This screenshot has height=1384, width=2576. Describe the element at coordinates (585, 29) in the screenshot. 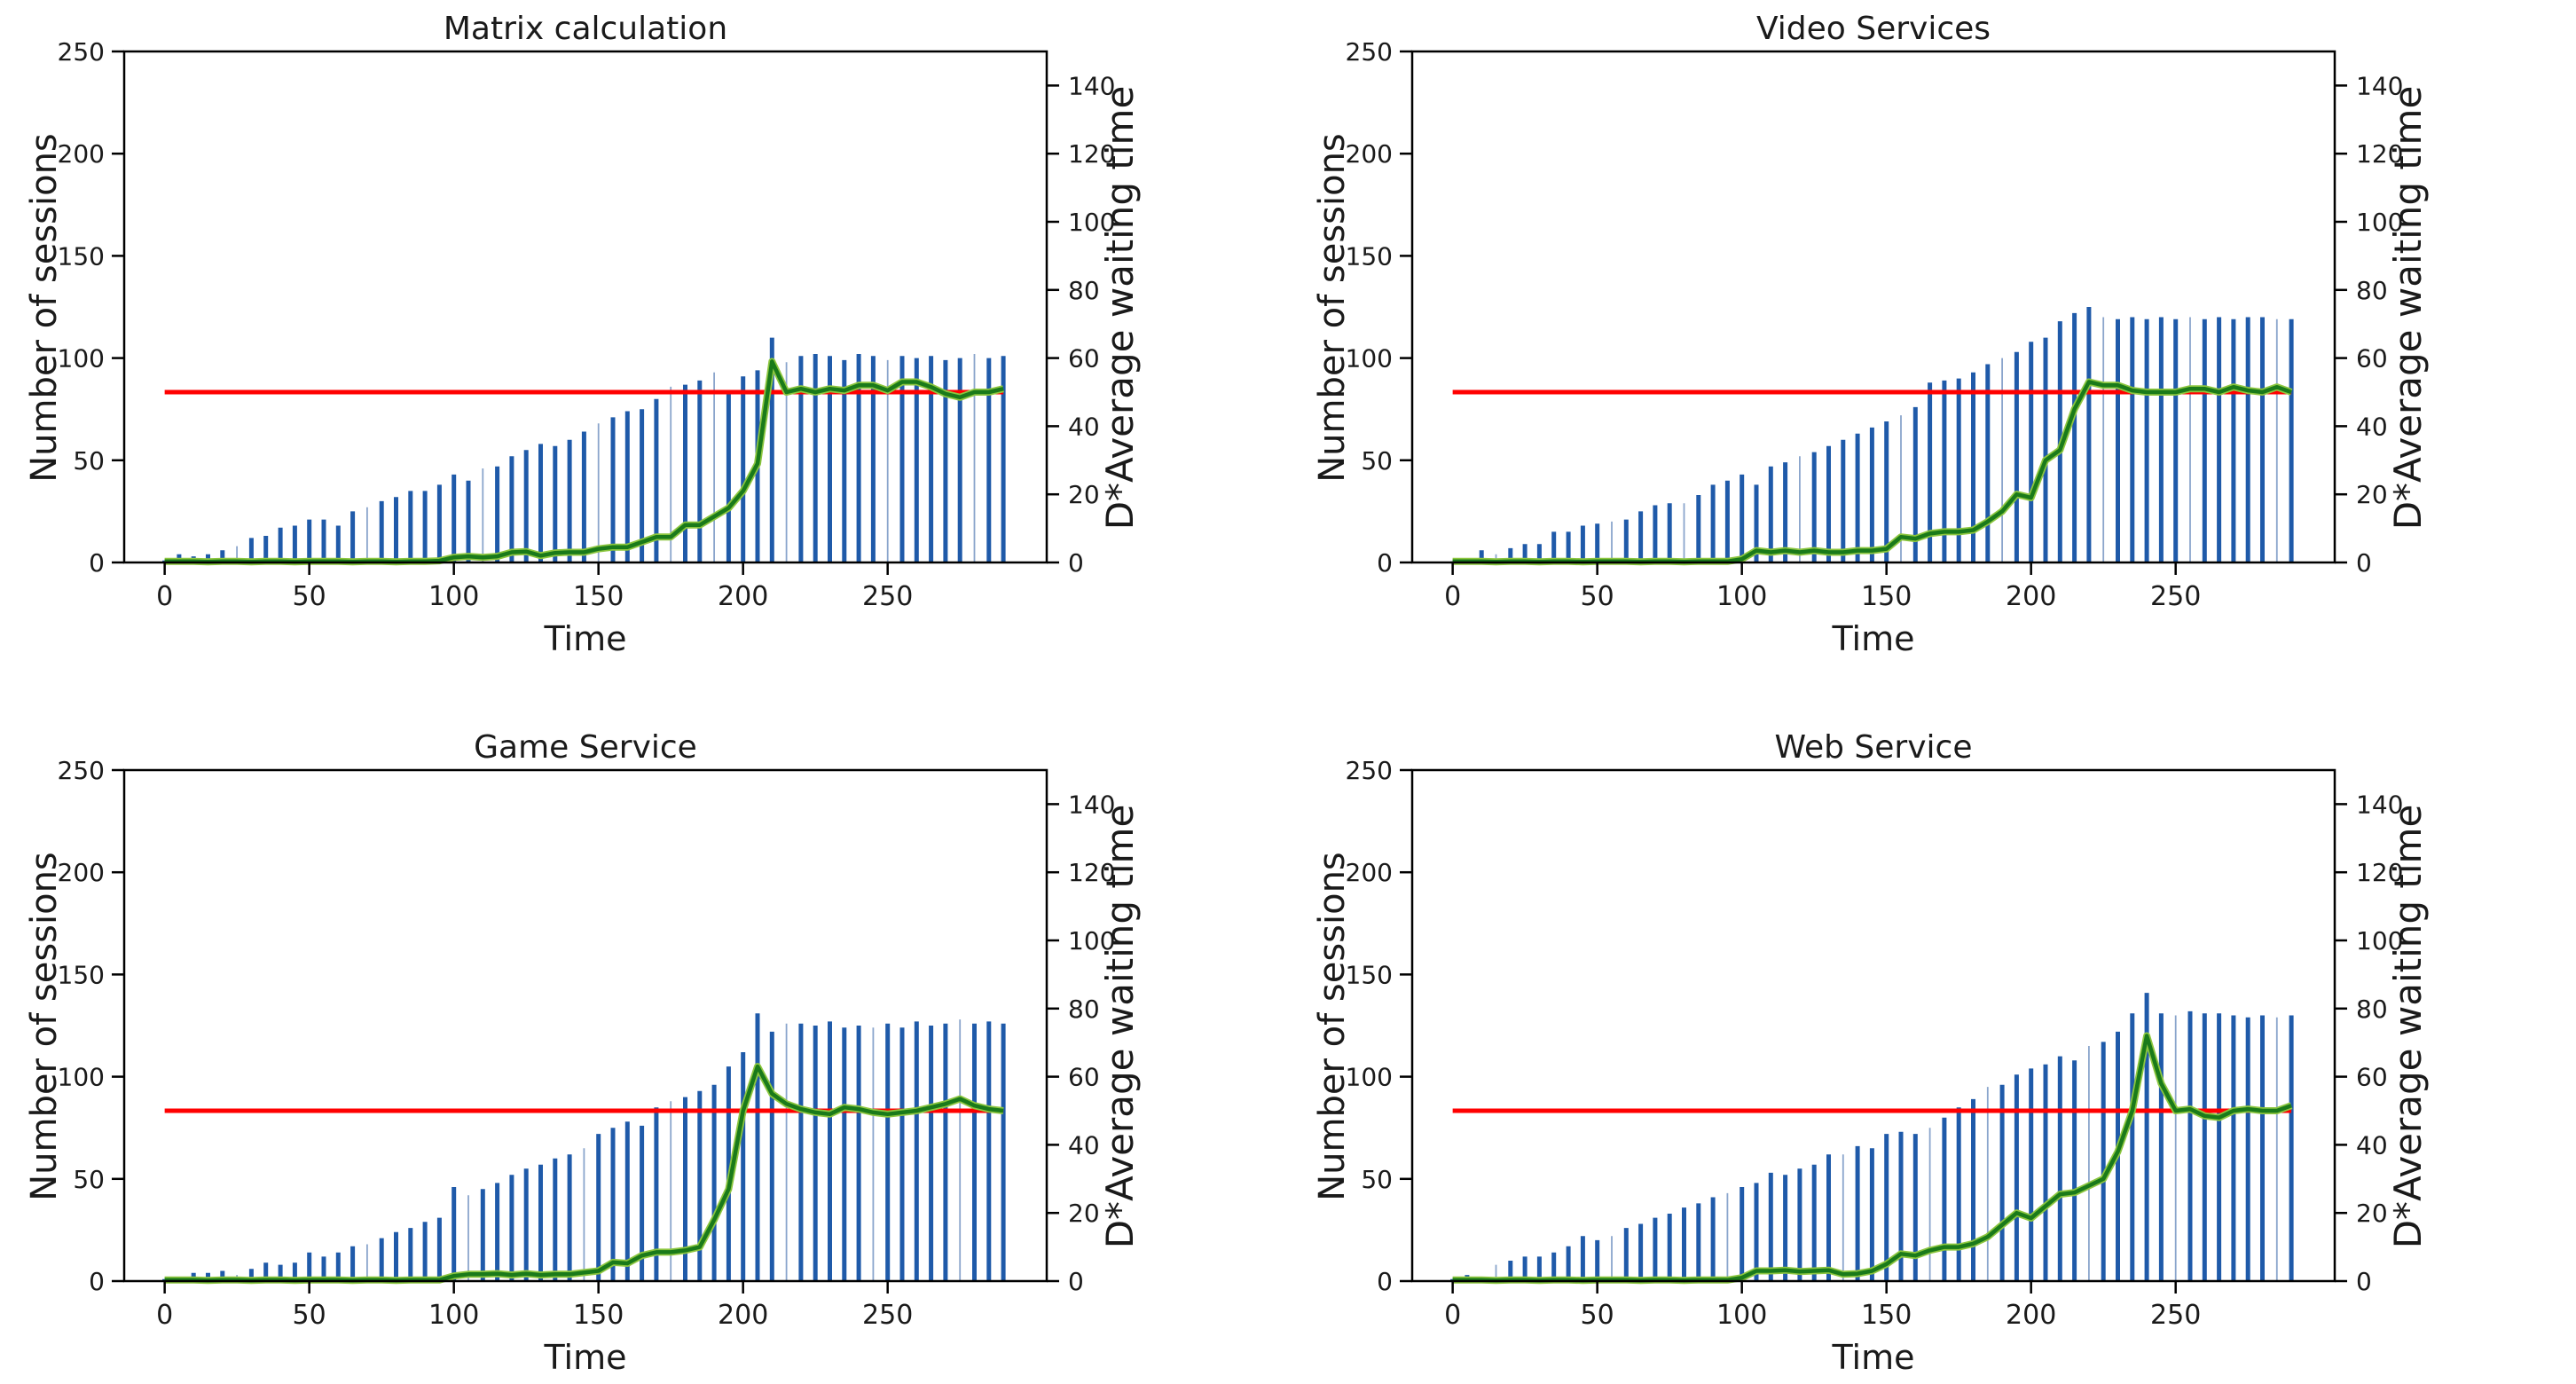

I see `chart-title: Matrix calculation` at that location.